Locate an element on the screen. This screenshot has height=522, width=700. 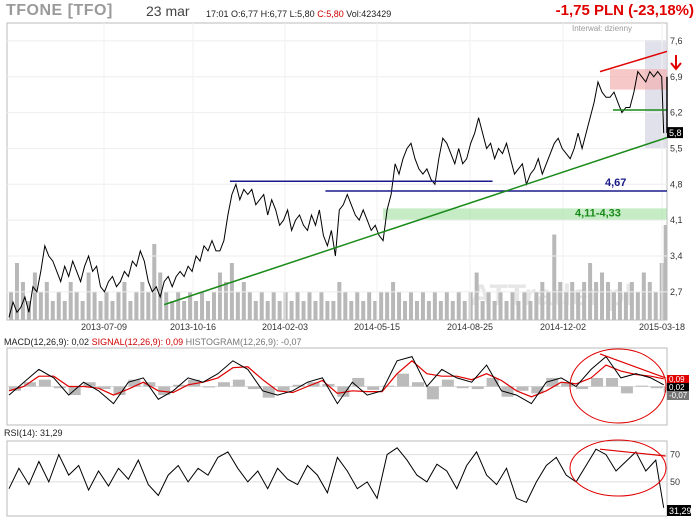
rsi-value-tag is located at coordinates (679, 510).